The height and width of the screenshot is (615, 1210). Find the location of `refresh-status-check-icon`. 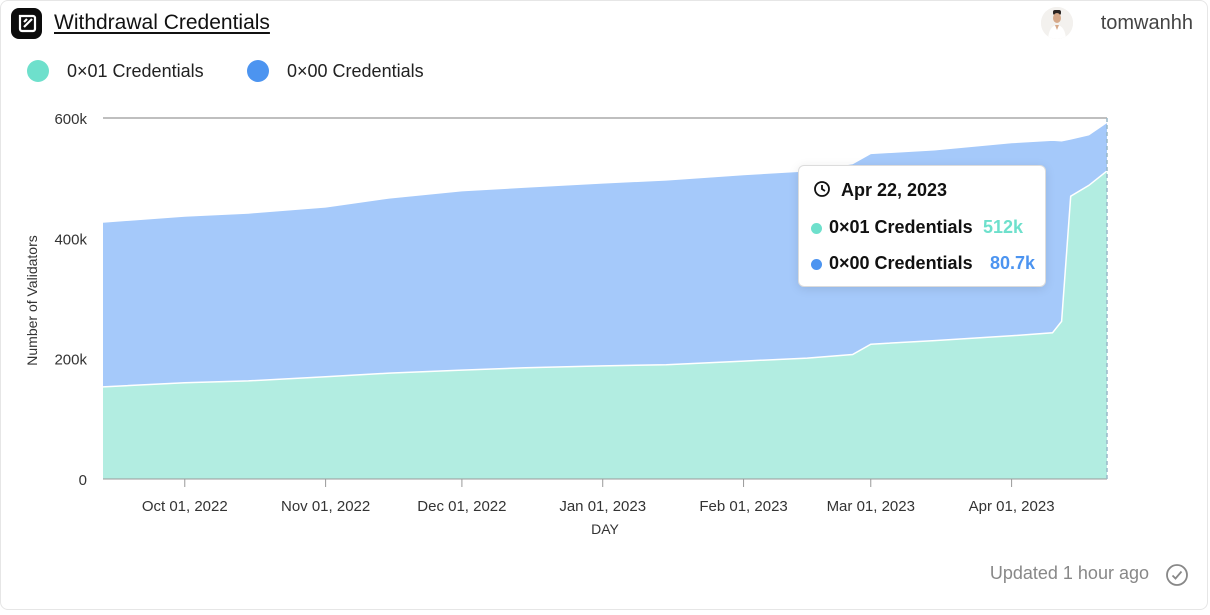

refresh-status-check-icon is located at coordinates (1177, 575).